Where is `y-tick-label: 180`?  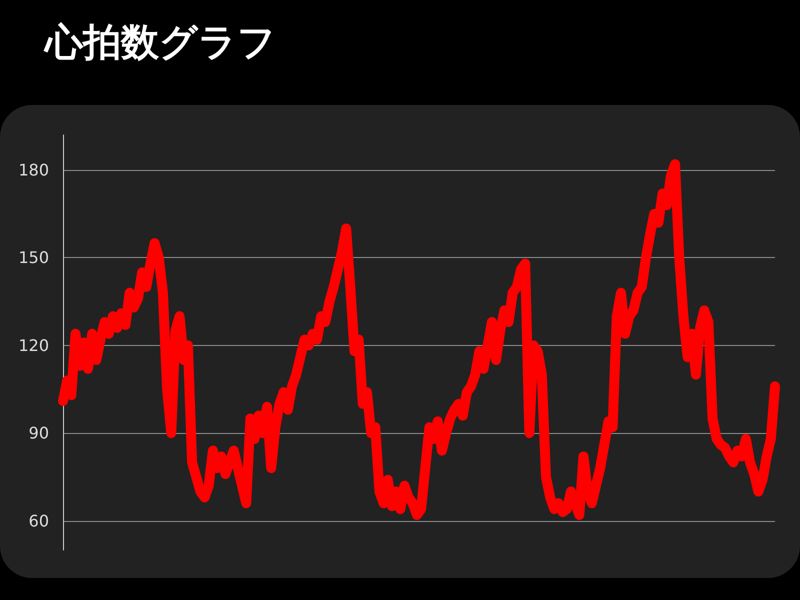
y-tick-label: 180 is located at coordinates (33, 170).